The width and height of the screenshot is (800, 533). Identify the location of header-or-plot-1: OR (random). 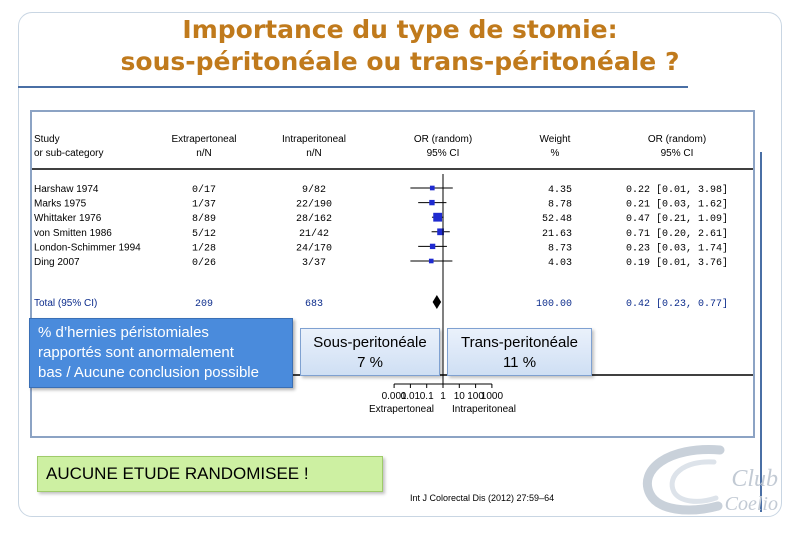
(443, 139).